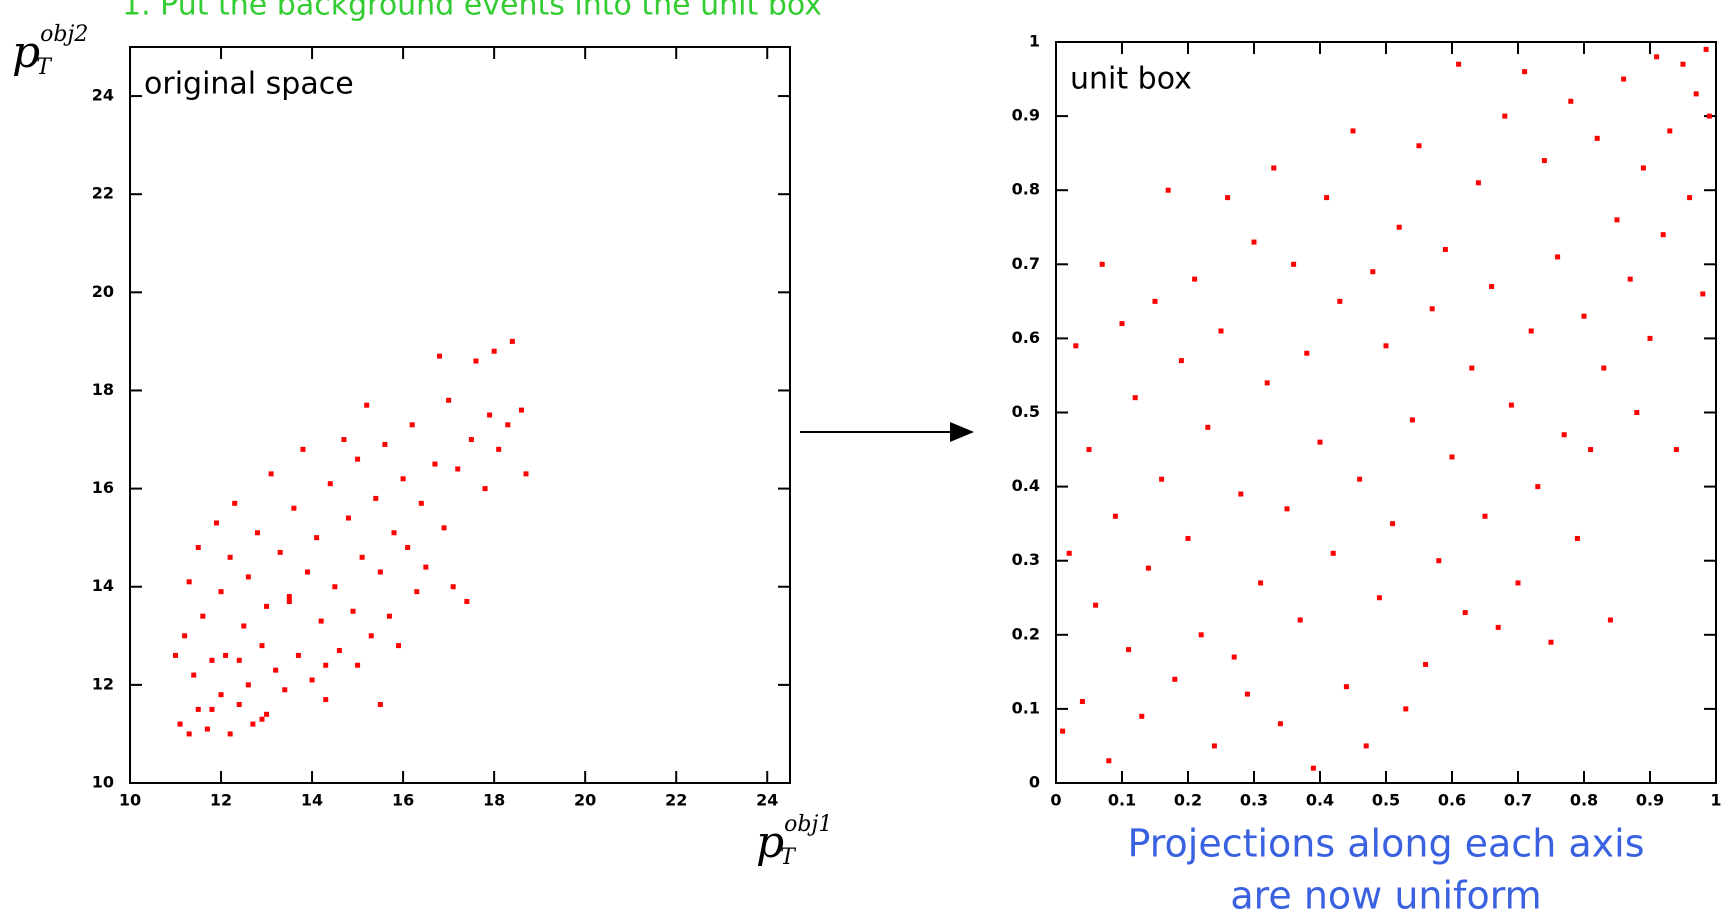 The image size is (1724, 922). Describe the element at coordinates (1026, 411) in the screenshot. I see `y-tick-label: 0.5` at that location.